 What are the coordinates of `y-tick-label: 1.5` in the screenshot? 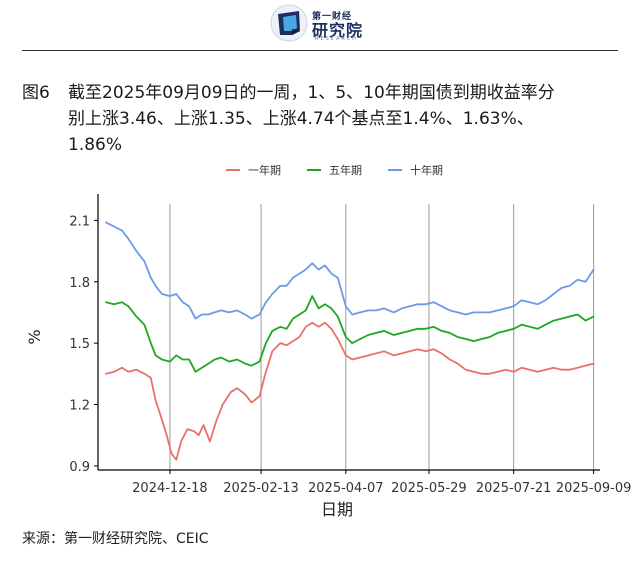 It's located at (79, 344).